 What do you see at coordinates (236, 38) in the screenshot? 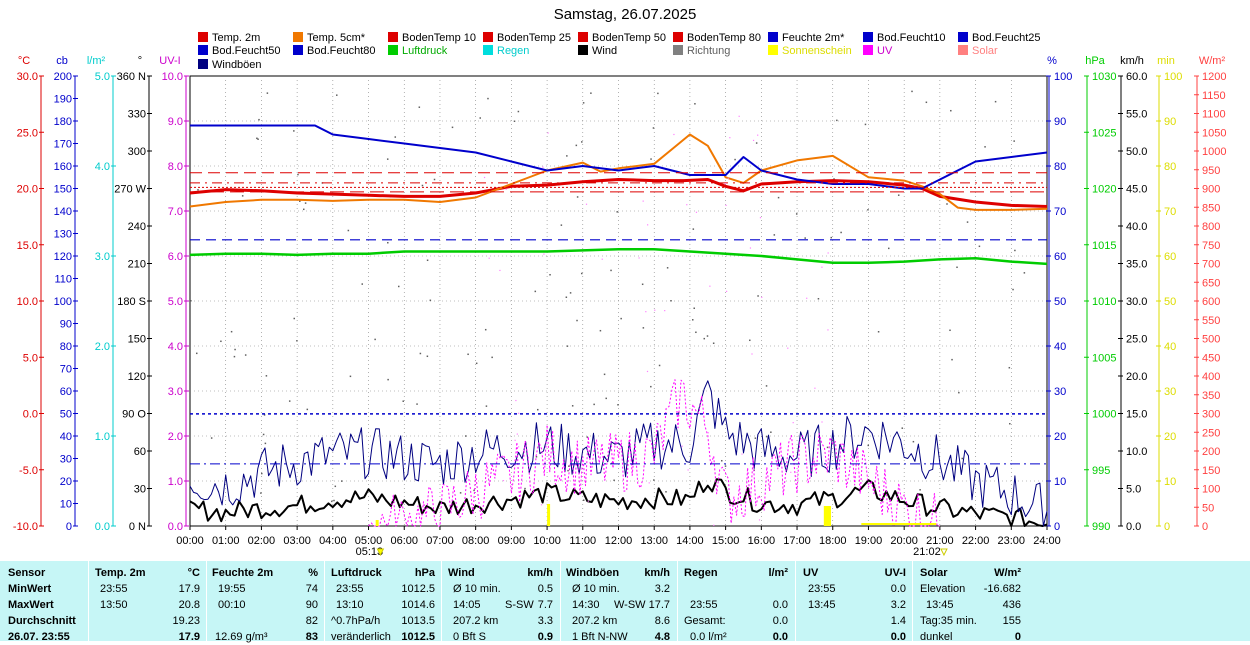
I see `legend-label: Temp. 2m` at bounding box center [236, 38].